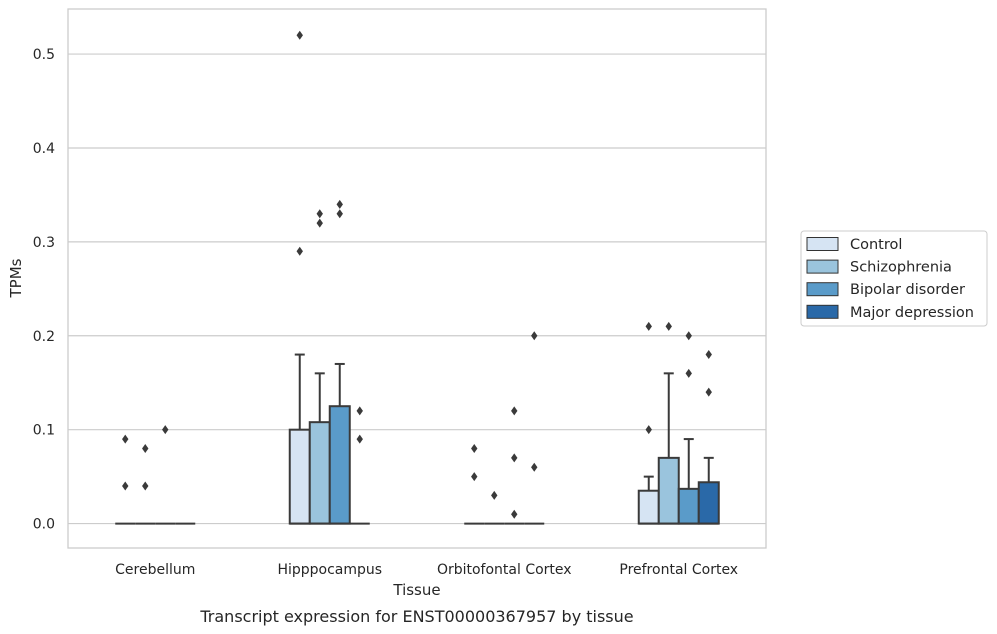  What do you see at coordinates (678, 570) in the screenshot?
I see `x-tick-label: Prefrontal Cortex` at bounding box center [678, 570].